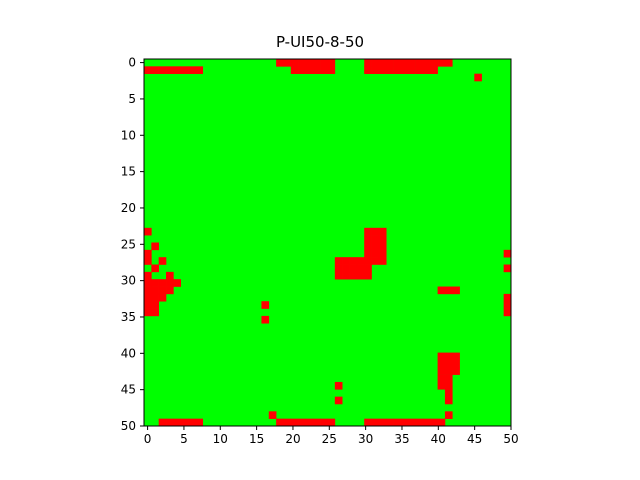  I want to click on y-tick-label: 5, so click(132, 99).